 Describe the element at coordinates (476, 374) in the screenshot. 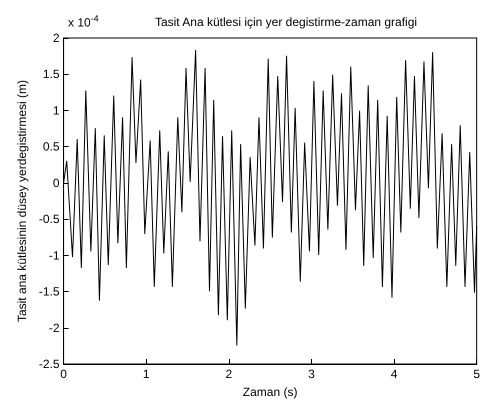

I see `x-tick-label: 5` at that location.